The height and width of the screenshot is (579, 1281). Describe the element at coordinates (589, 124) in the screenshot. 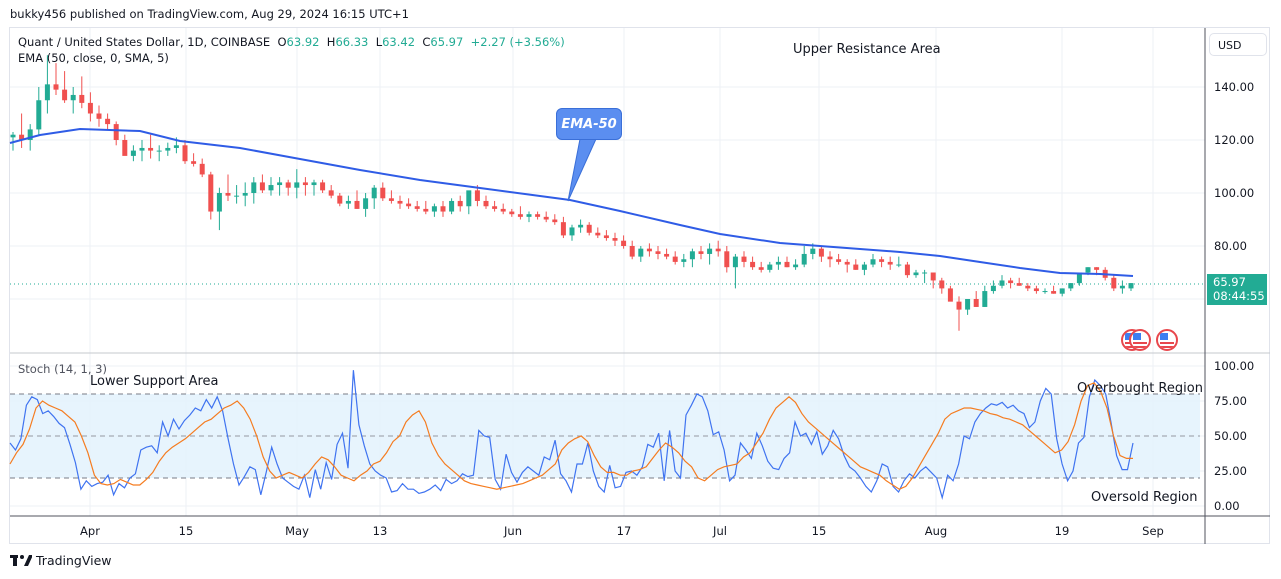

I see `ema-callout: EMA-50` at that location.